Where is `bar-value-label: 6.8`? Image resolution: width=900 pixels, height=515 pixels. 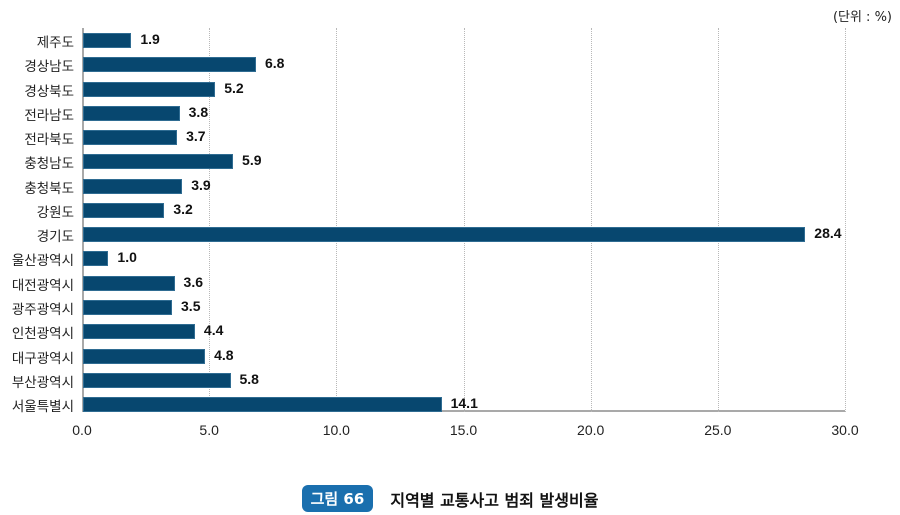 bar-value-label: 6.8 is located at coordinates (274, 63).